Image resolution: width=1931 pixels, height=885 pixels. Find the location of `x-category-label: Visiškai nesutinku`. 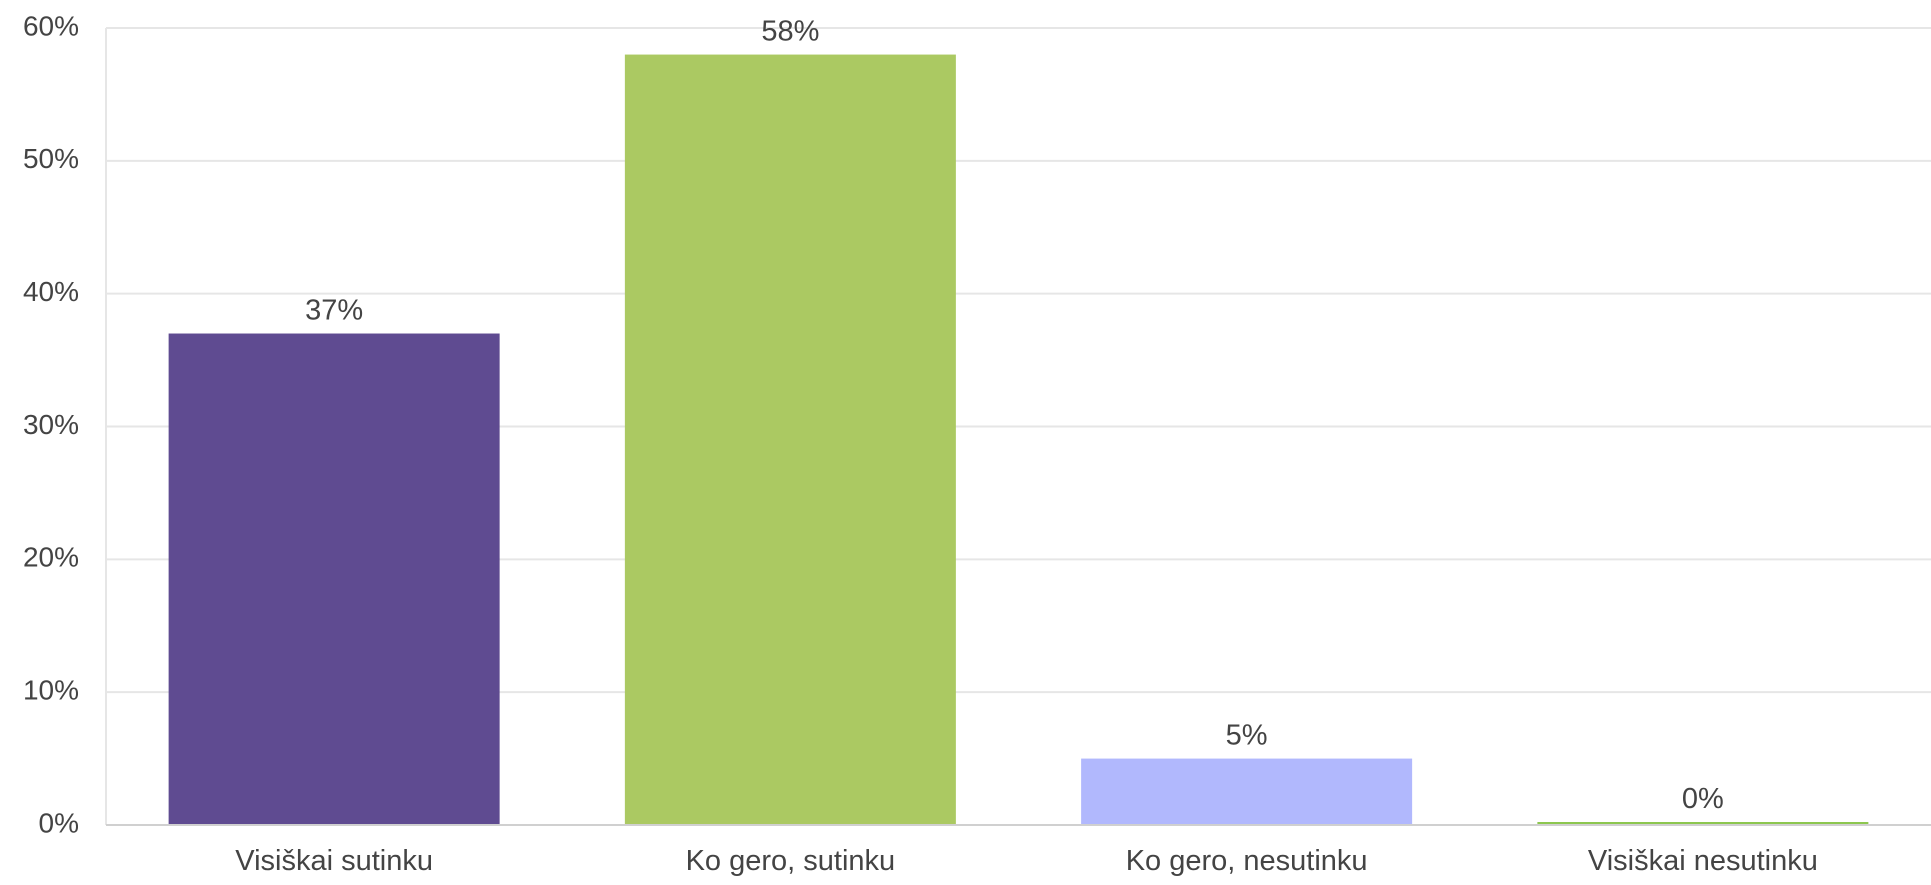

x-category-label: Visiškai nesutinku is located at coordinates (1703, 861).